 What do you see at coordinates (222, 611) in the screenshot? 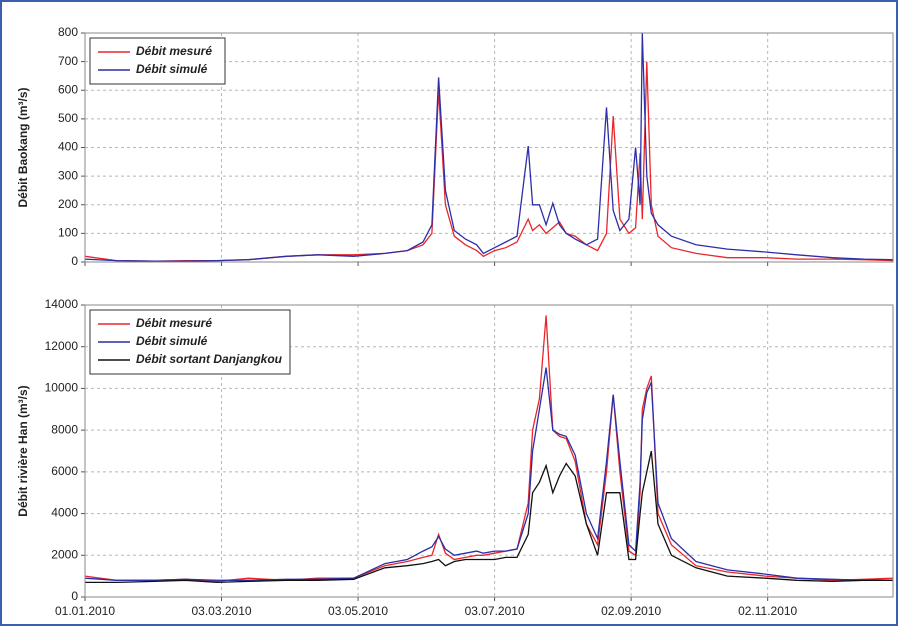
I see `x-tick-label: 03.03.2010` at bounding box center [222, 611].